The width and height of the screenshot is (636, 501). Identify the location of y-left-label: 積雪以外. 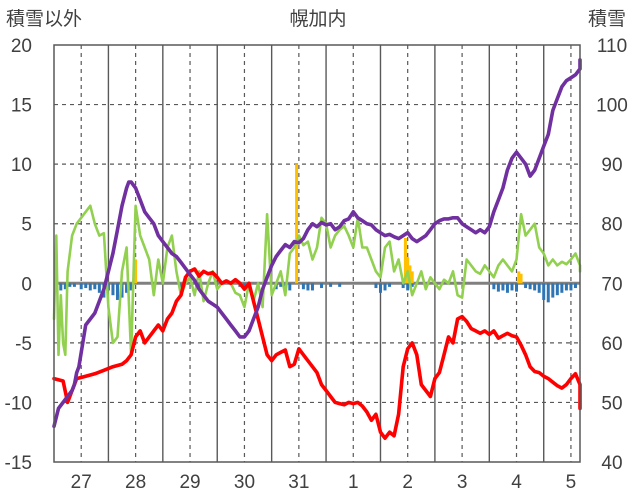
(44, 19).